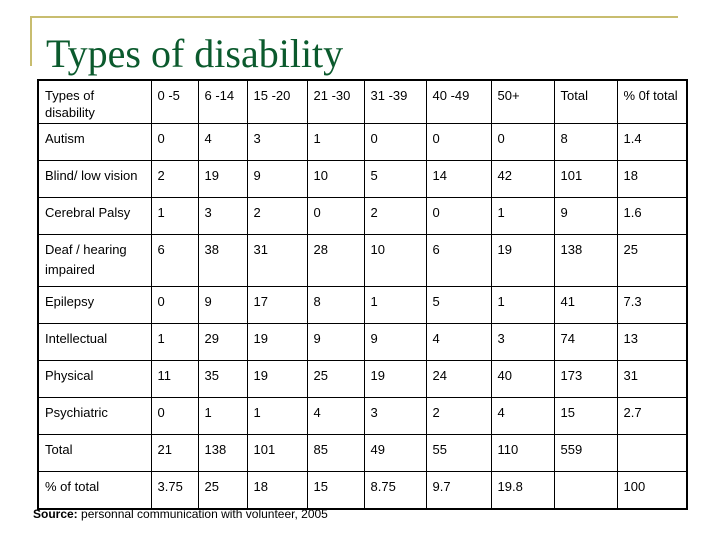 The height and width of the screenshot is (540, 720). What do you see at coordinates (174, 453) in the screenshot?
I see `table-cell: 21` at bounding box center [174, 453].